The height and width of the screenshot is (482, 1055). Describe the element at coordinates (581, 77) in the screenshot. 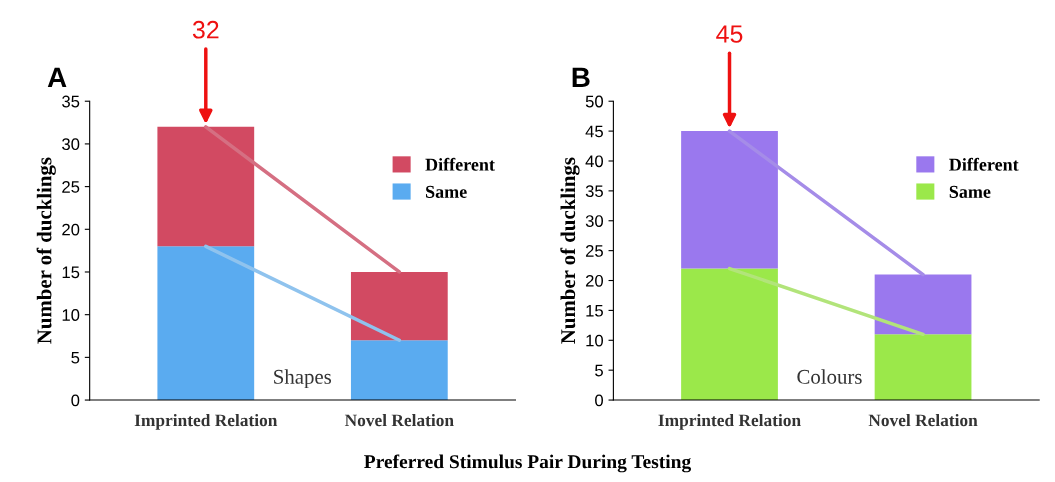

I see `chart-title: B` at that location.